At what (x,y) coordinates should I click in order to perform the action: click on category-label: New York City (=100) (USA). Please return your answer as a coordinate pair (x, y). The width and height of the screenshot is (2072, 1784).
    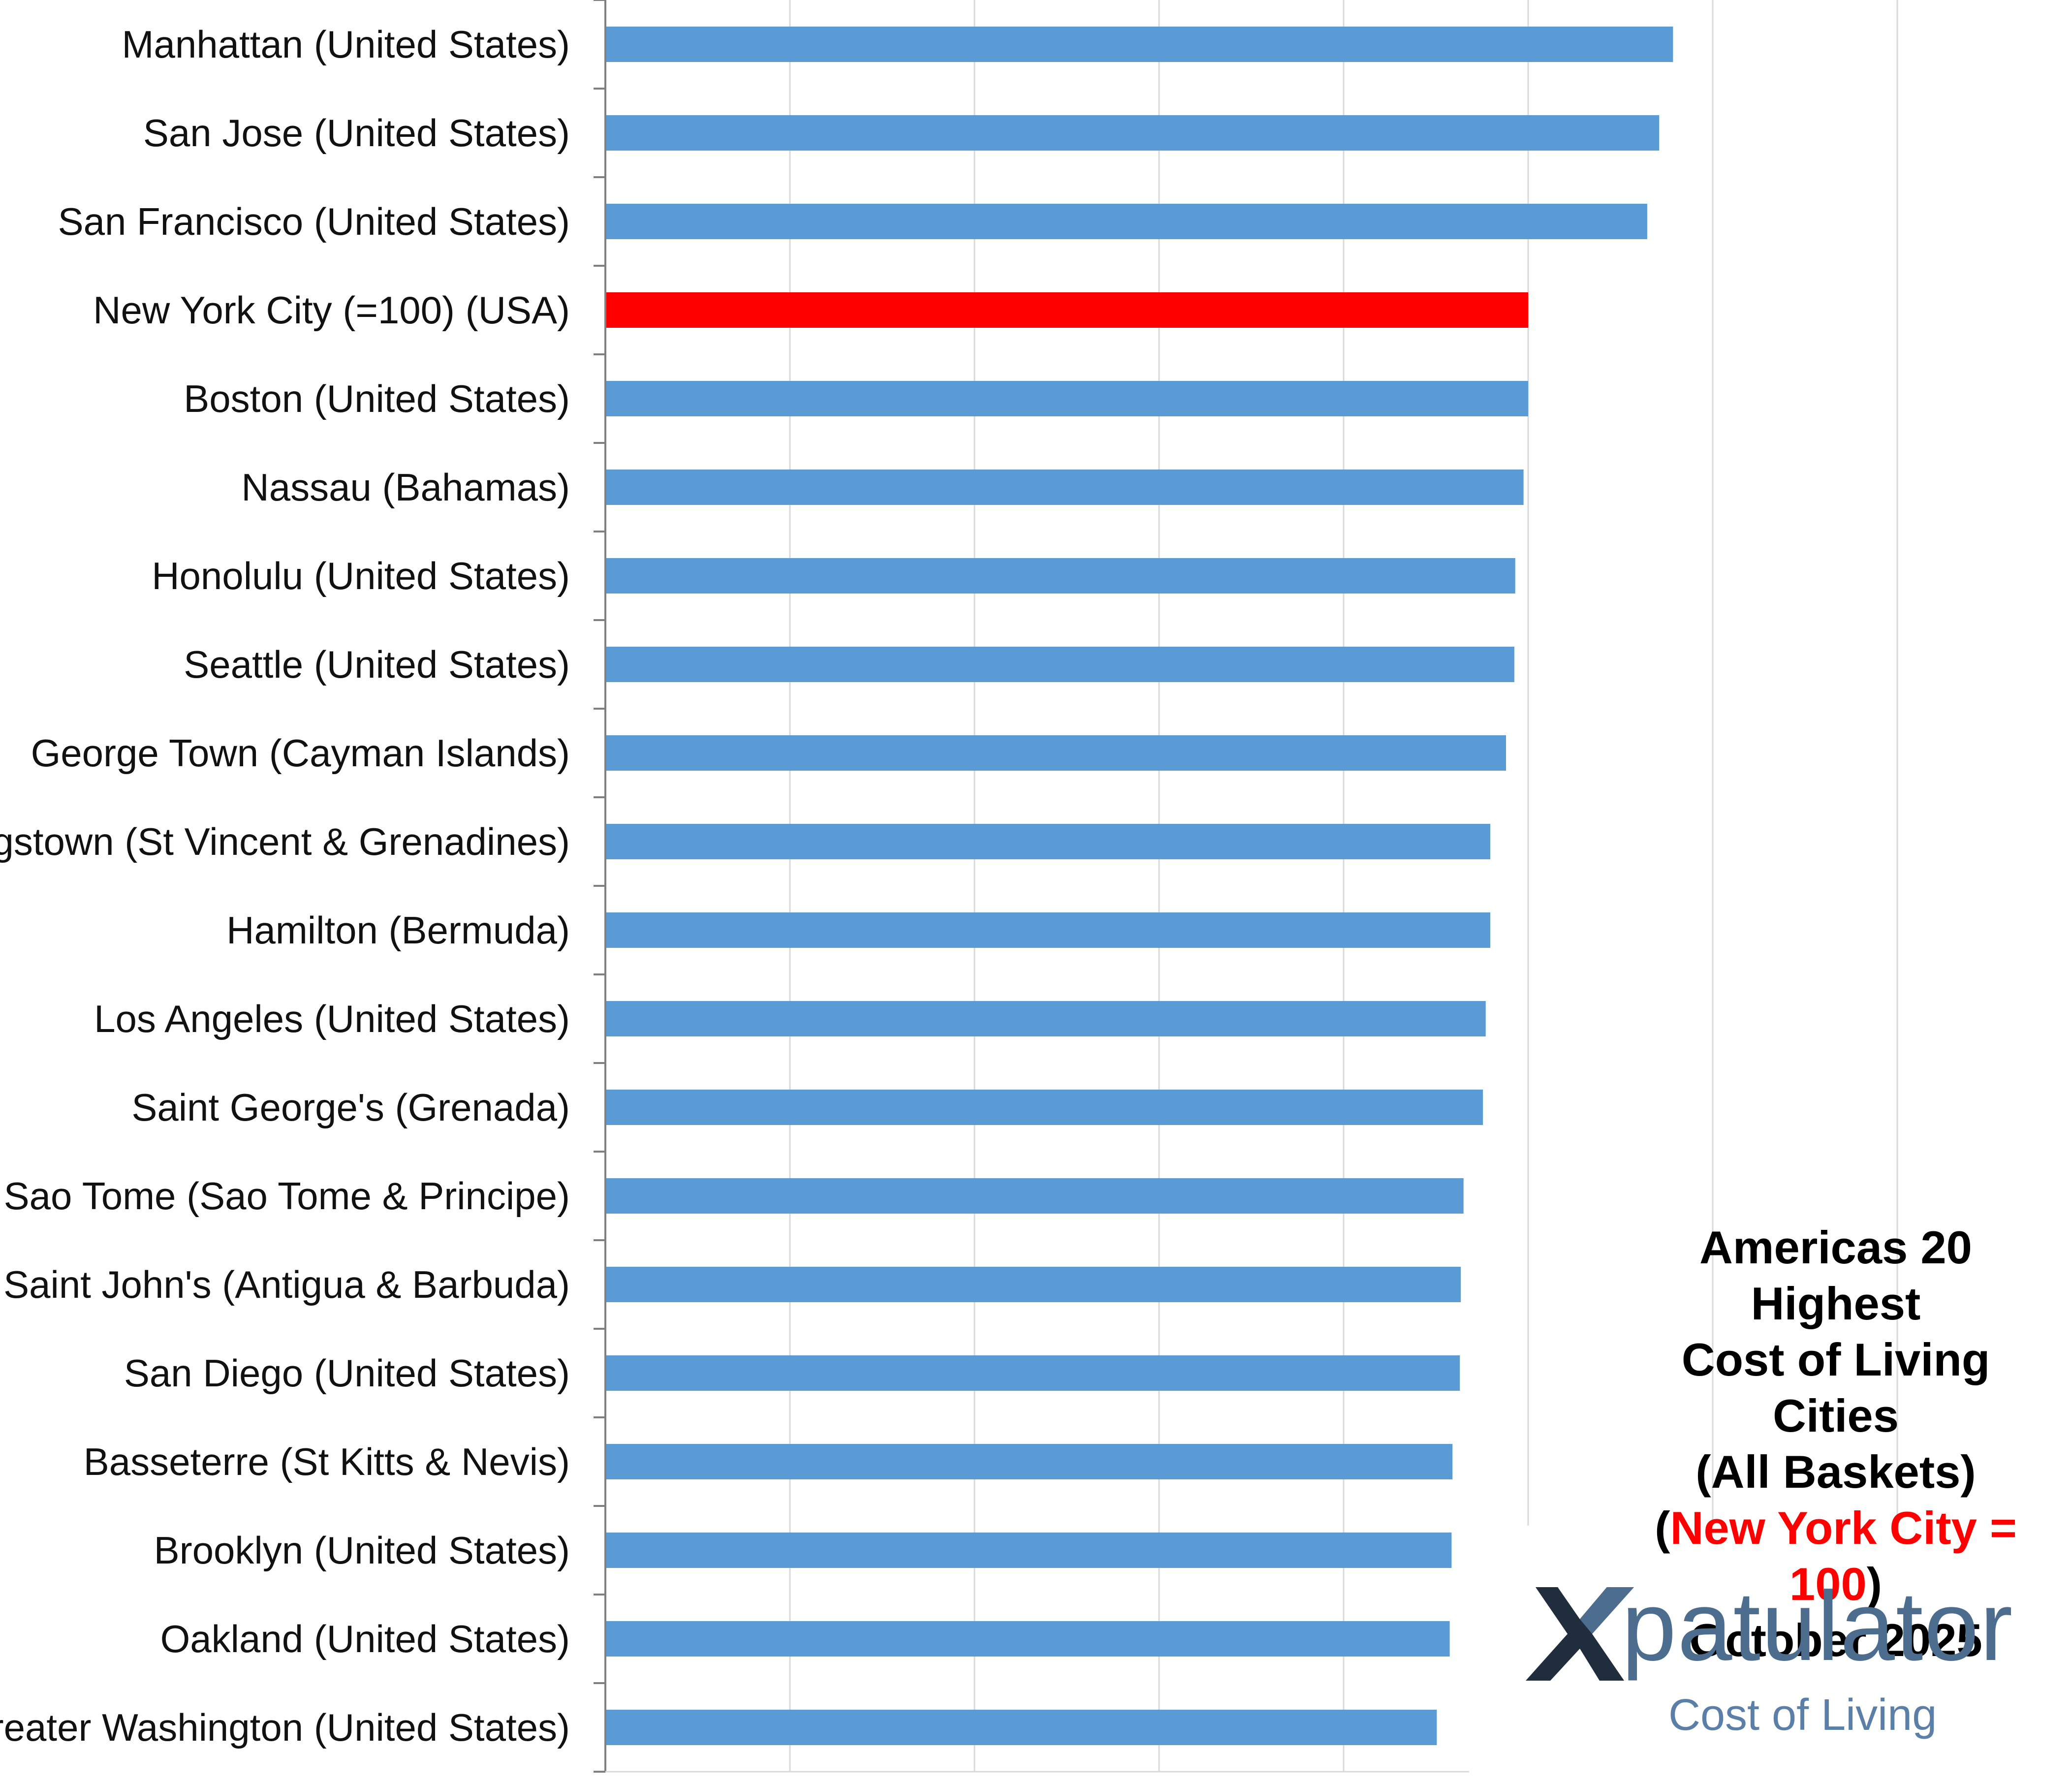
    Looking at the image, I should click on (331, 310).